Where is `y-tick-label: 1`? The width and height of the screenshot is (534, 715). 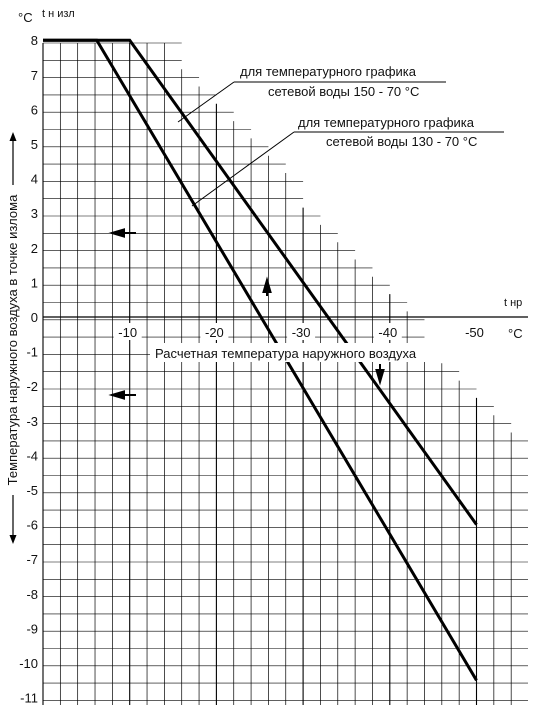 y-tick-label: 1 is located at coordinates (34, 282).